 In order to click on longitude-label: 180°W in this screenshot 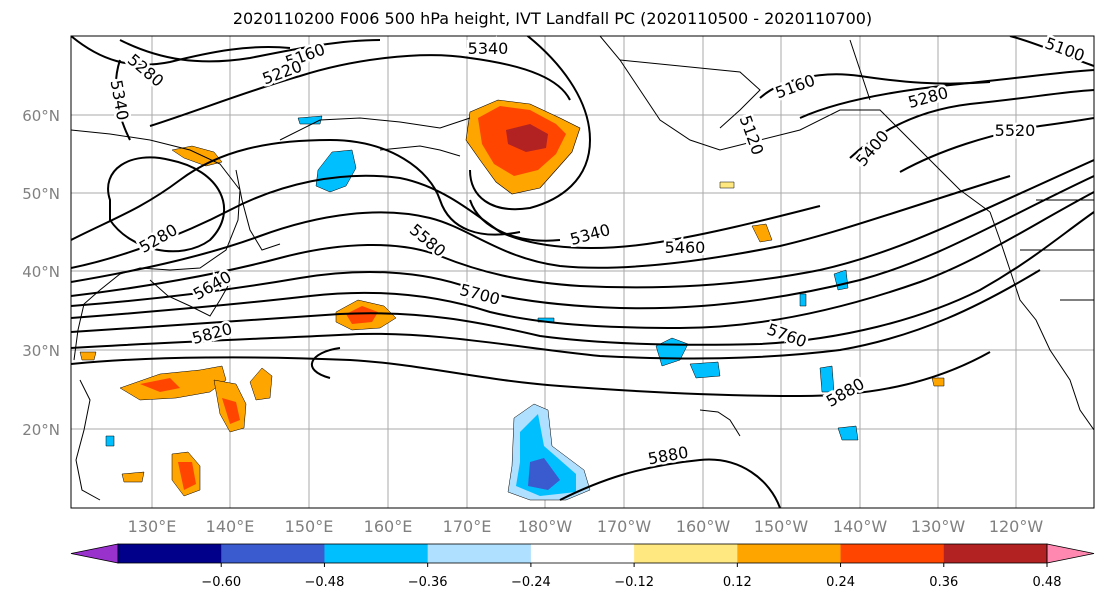, I will do `click(545, 526)`.